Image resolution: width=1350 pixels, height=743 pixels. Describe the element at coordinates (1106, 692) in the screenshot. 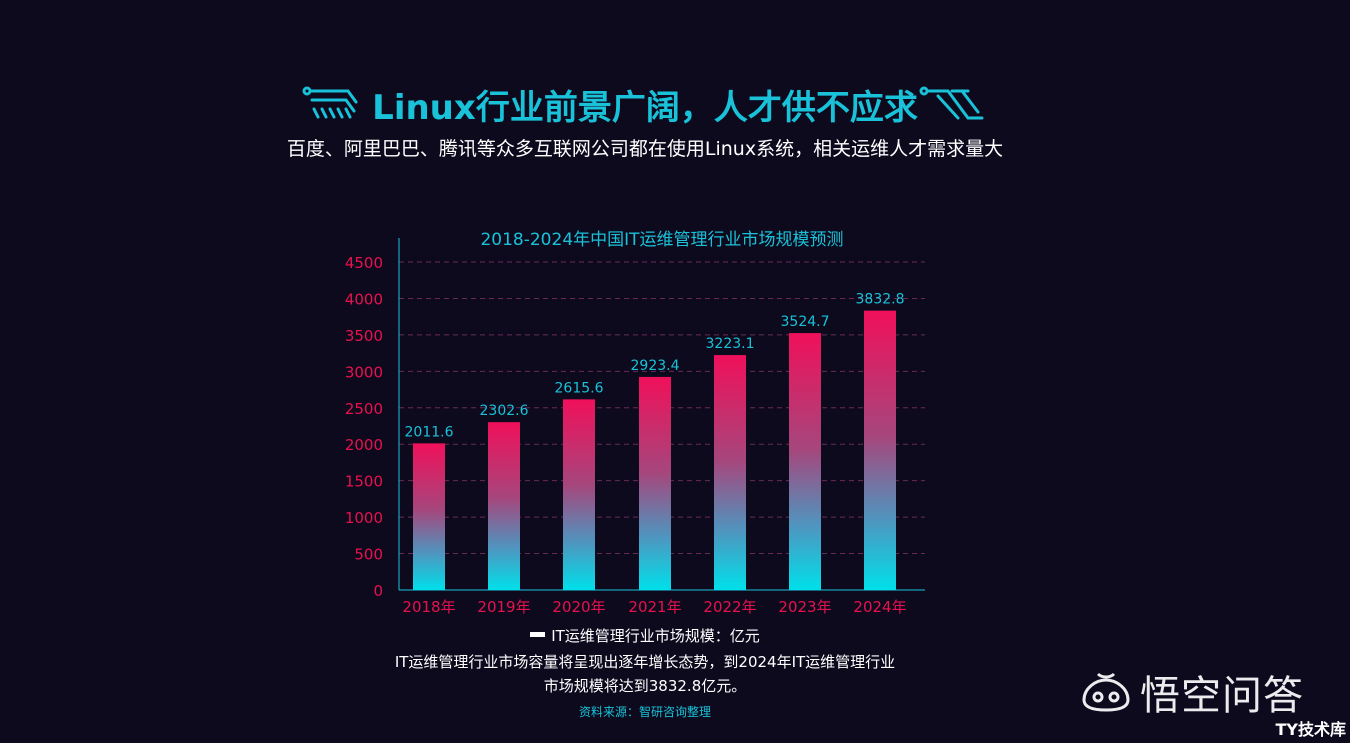

I see `wukong-logo-icon` at that location.